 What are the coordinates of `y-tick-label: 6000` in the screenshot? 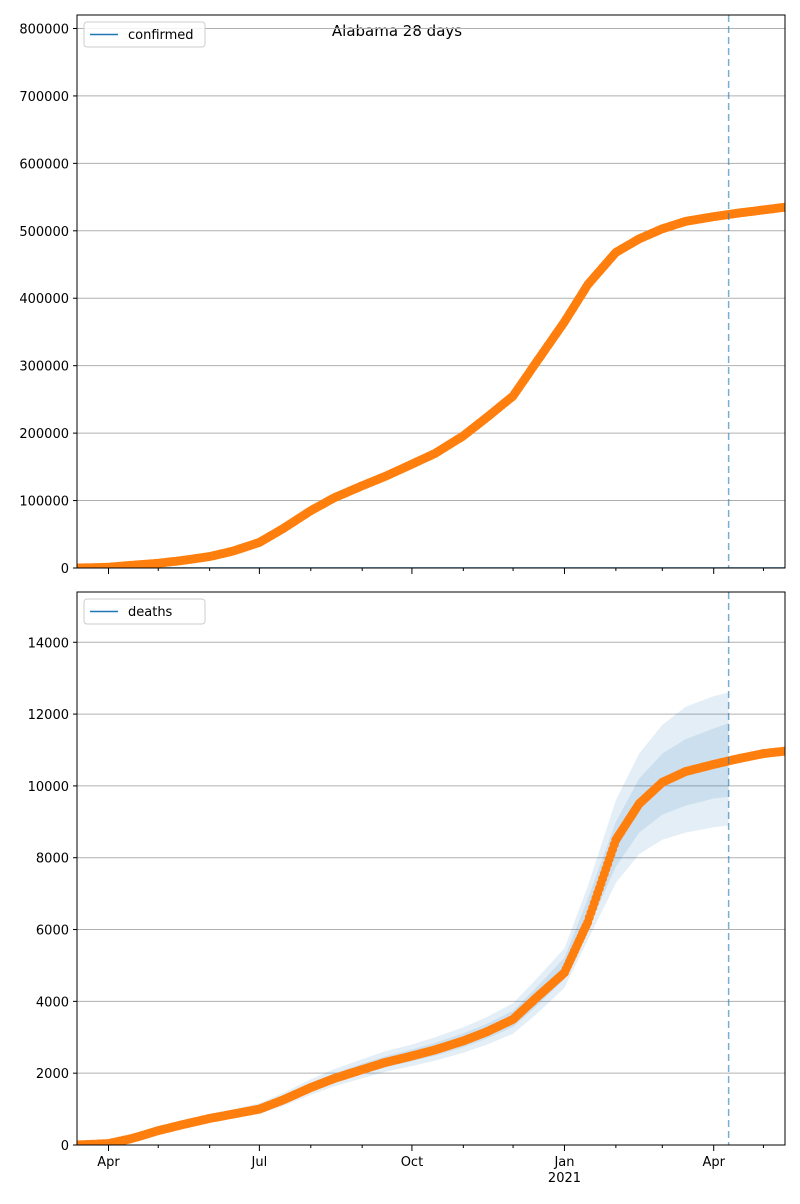 It's located at (52, 931).